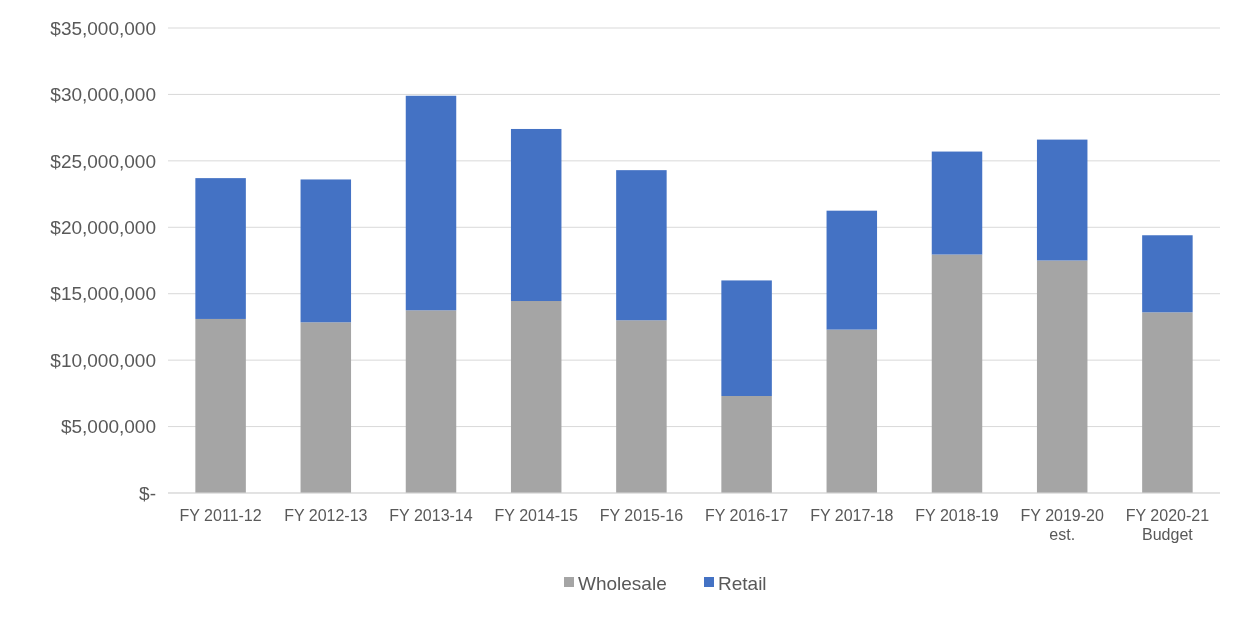 The width and height of the screenshot is (1248, 621). I want to click on x-tick-label: FY 2013-14, so click(431, 515).